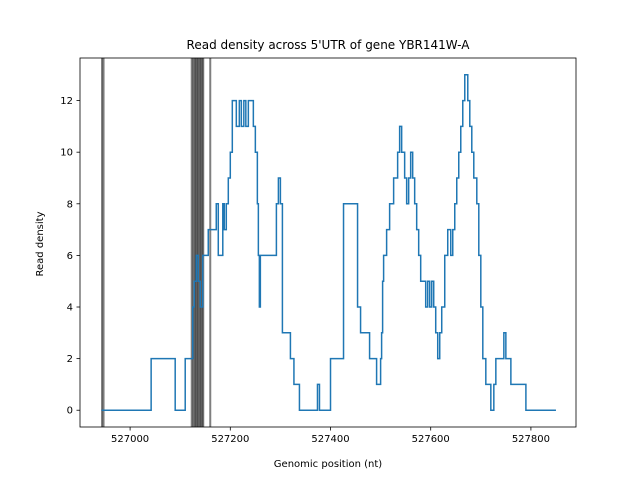  What do you see at coordinates (66, 101) in the screenshot?
I see `y-tick-label: 12` at bounding box center [66, 101].